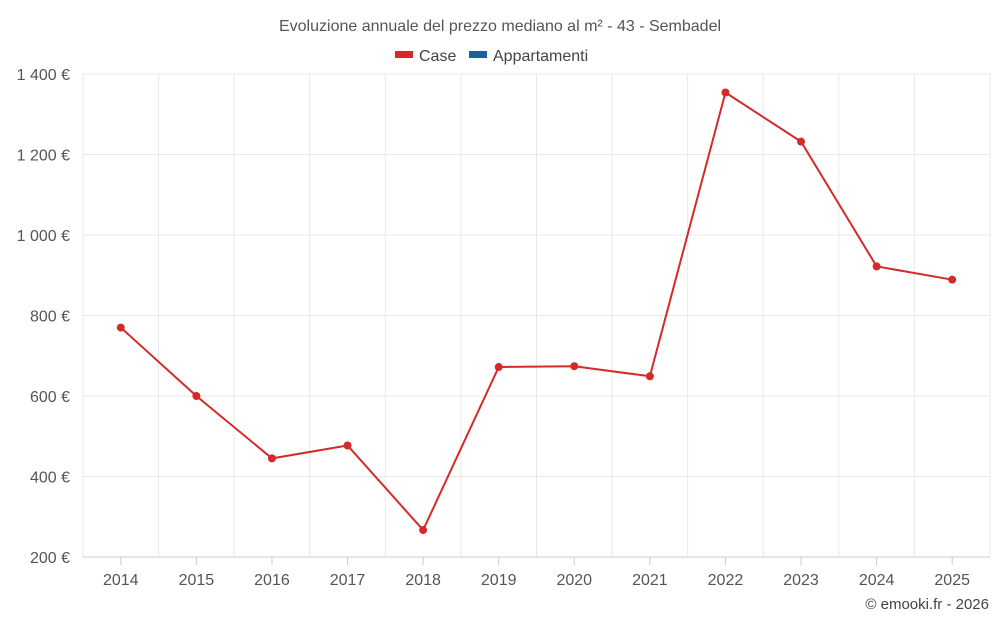 This screenshot has height=625, width=1000. What do you see at coordinates (43, 156) in the screenshot?
I see `y-tick-label: 1 200 €` at bounding box center [43, 156].